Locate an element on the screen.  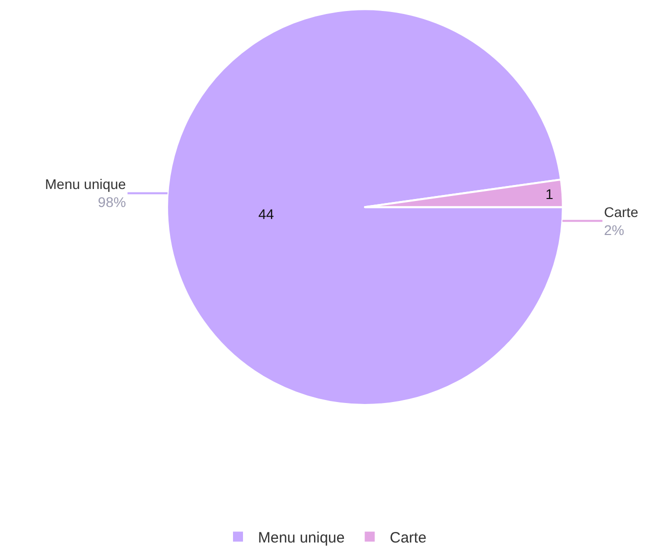
legend-label: Carte is located at coordinates (408, 538).